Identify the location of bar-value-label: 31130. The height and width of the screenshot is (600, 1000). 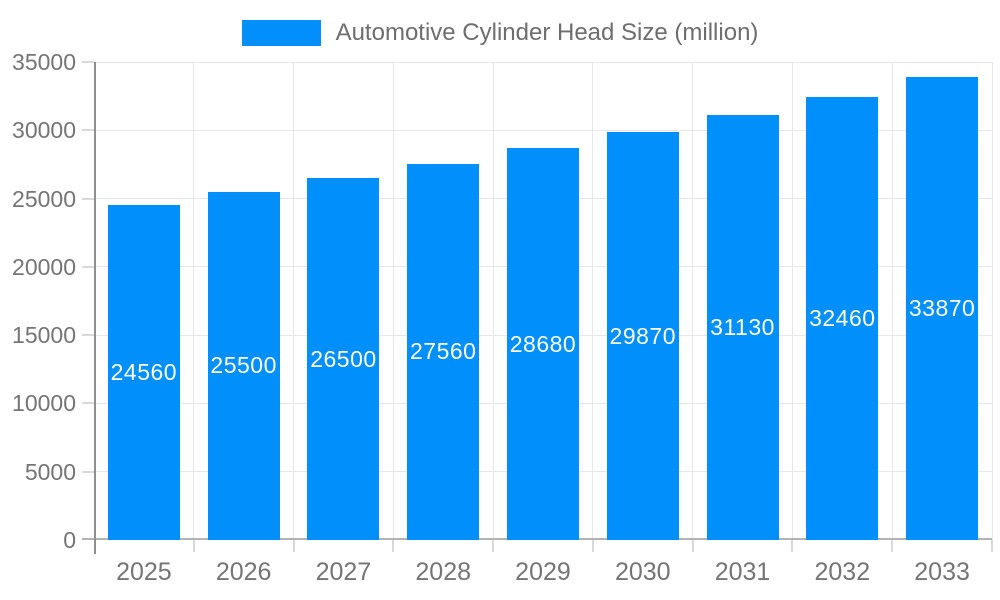
(742, 326).